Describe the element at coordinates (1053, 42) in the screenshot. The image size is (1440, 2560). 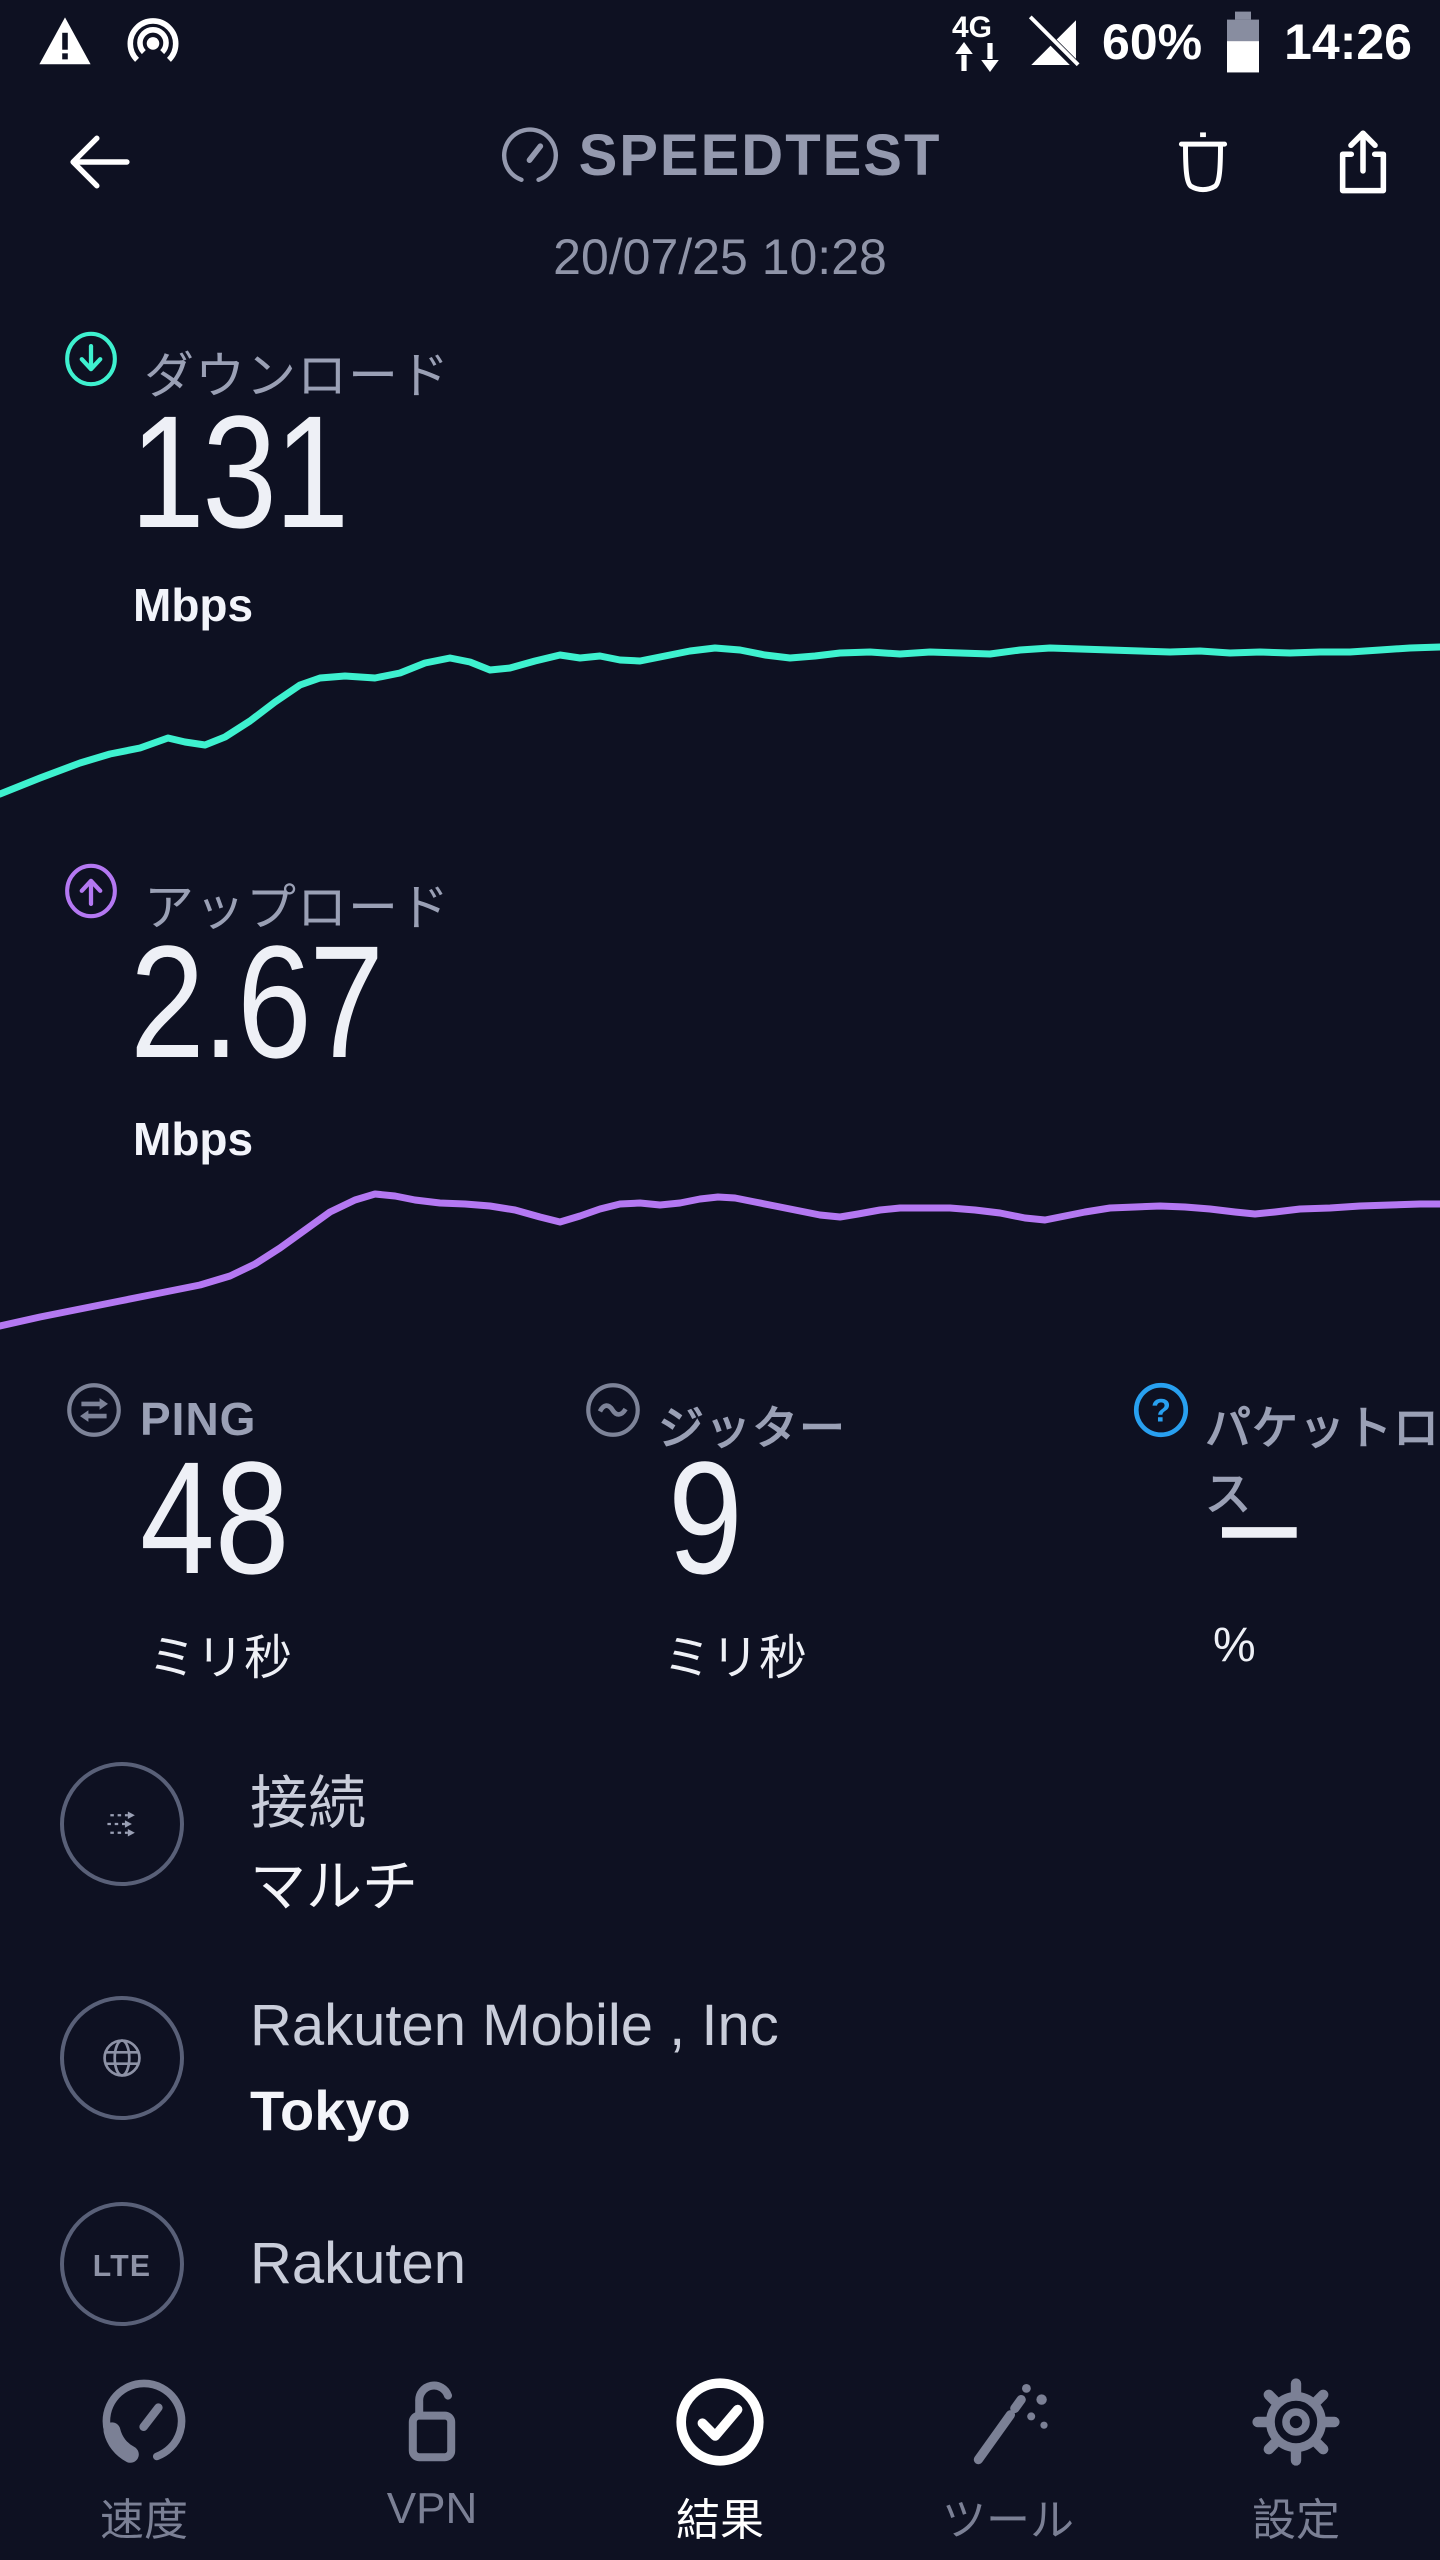
I see `no-signal-icon` at that location.